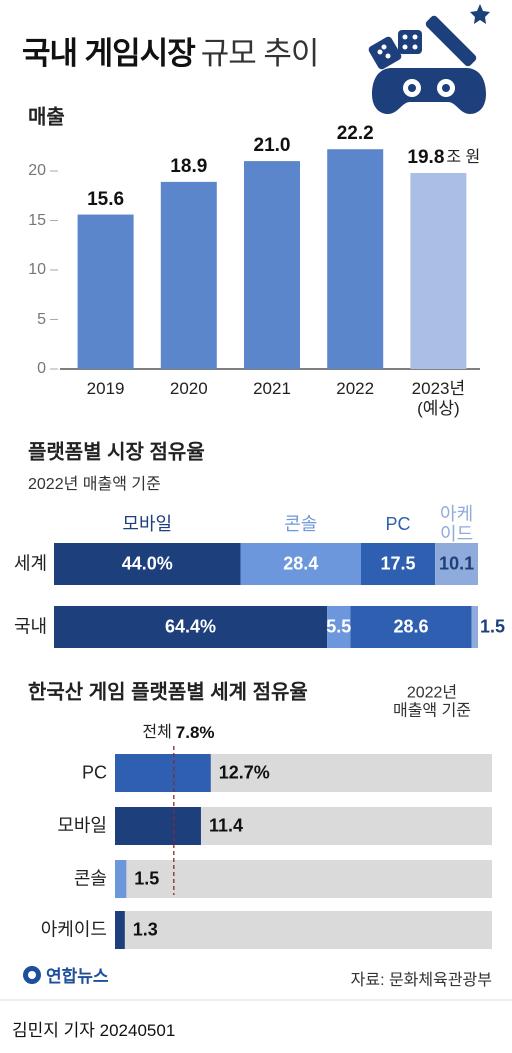 Image resolution: width=512 pixels, height=1053 pixels. I want to click on byline: 김민지 기자 20240501, so click(94, 1030).